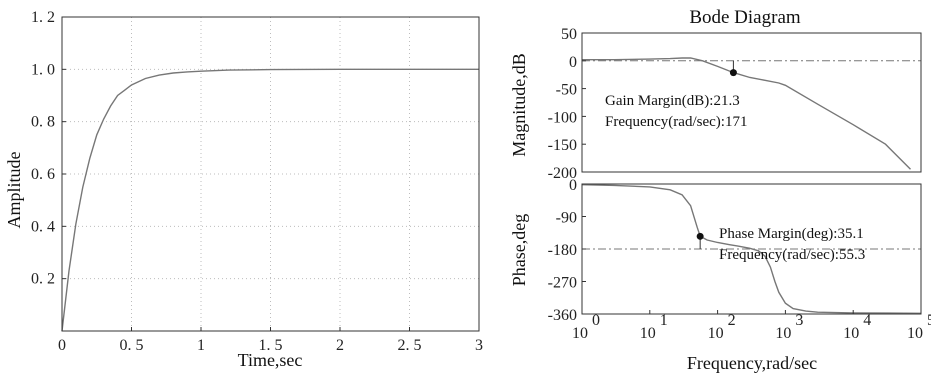 The image size is (931, 376). What do you see at coordinates (62, 345) in the screenshot?
I see `step-x-tick-label: 0` at bounding box center [62, 345].